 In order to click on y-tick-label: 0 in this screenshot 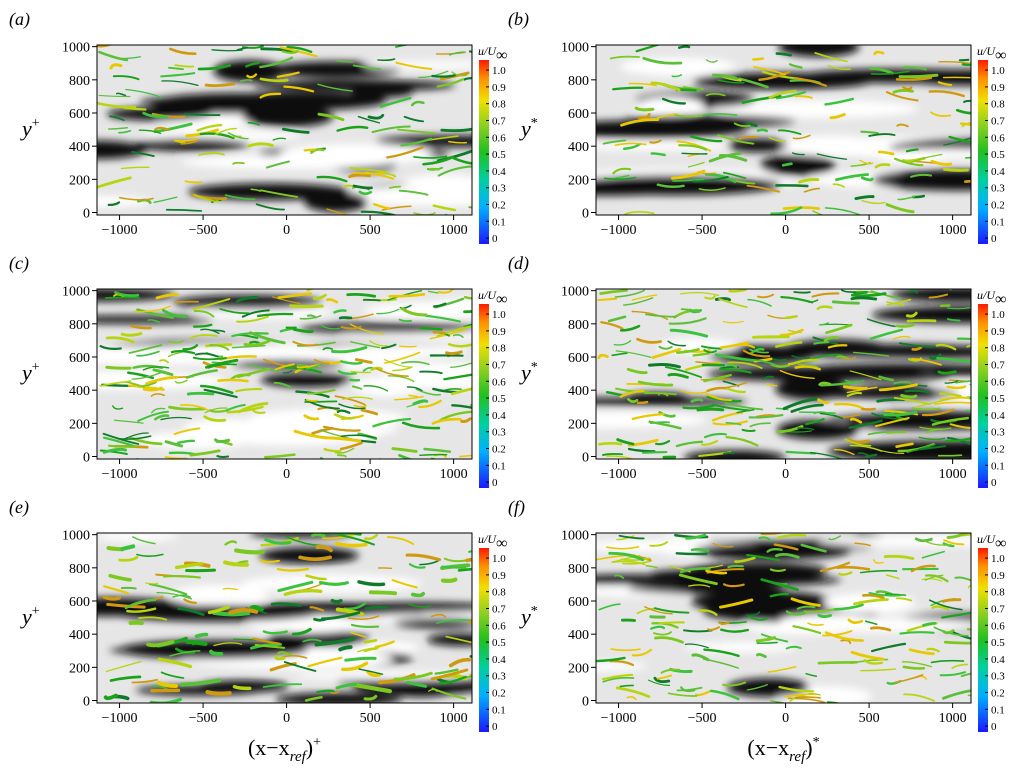, I will do `click(86, 702)`.